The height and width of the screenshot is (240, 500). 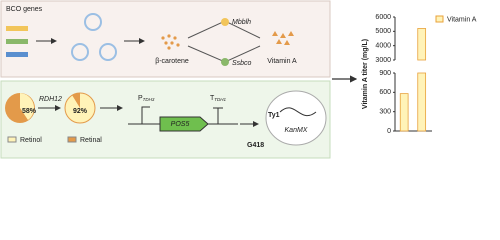 What do you see at coordinates (274, 115) in the screenshot?
I see `label: Ty1` at bounding box center [274, 115].